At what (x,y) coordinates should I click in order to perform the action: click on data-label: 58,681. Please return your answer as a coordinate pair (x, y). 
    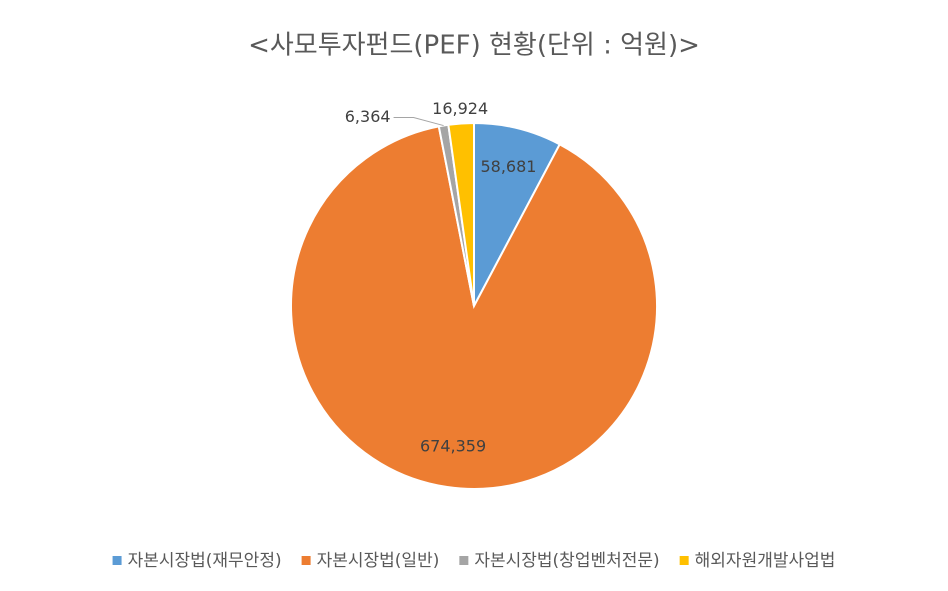
    Looking at the image, I should click on (508, 166).